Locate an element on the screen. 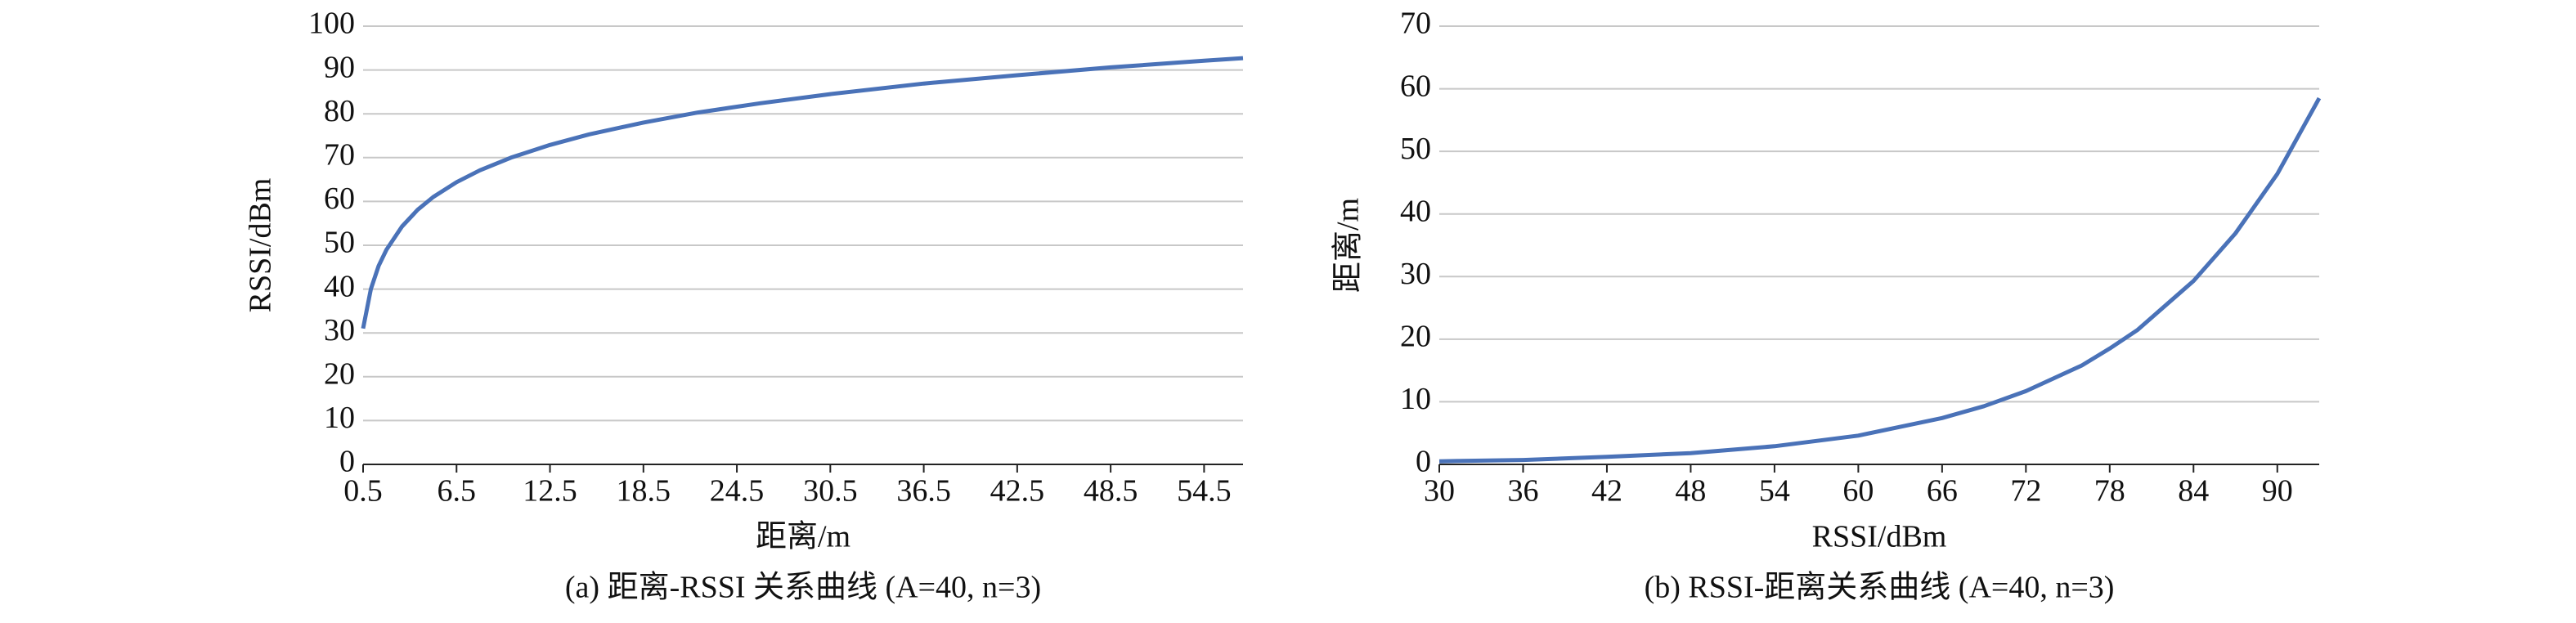 This screenshot has height=623, width=2576. y-axis-label: RSSI/dBm is located at coordinates (261, 245).